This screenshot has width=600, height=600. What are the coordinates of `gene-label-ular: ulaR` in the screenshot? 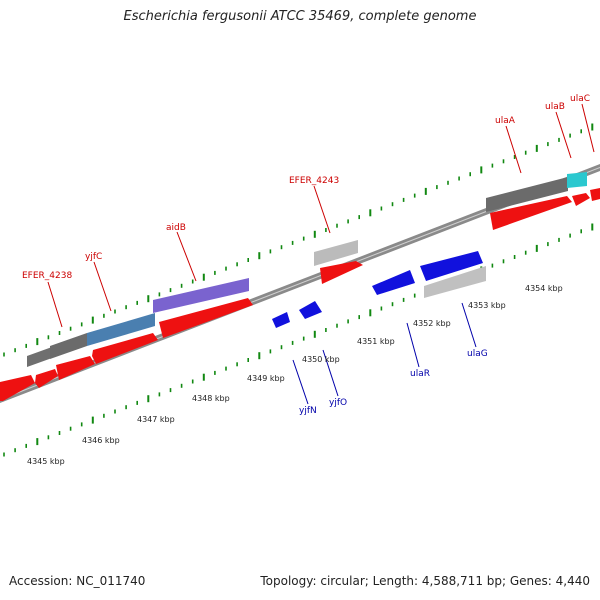 It's located at (420, 374).